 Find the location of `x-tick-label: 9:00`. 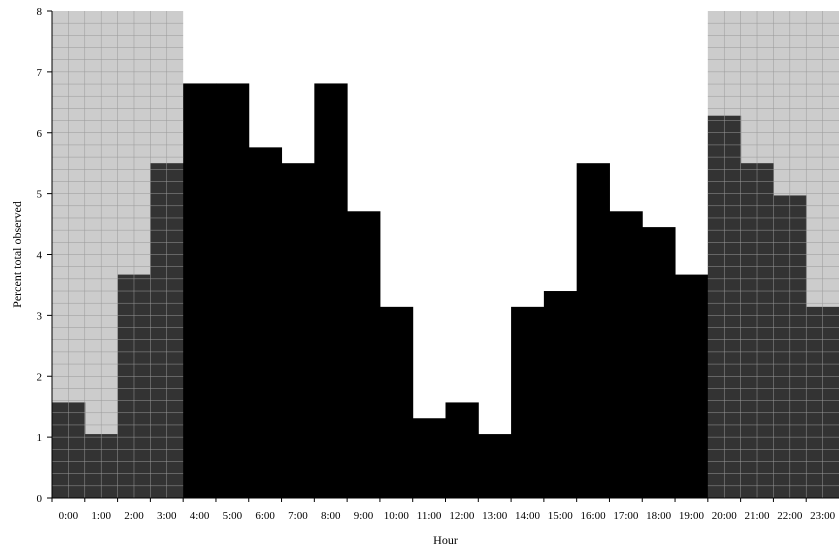

x-tick-label: 9:00 is located at coordinates (364, 516).